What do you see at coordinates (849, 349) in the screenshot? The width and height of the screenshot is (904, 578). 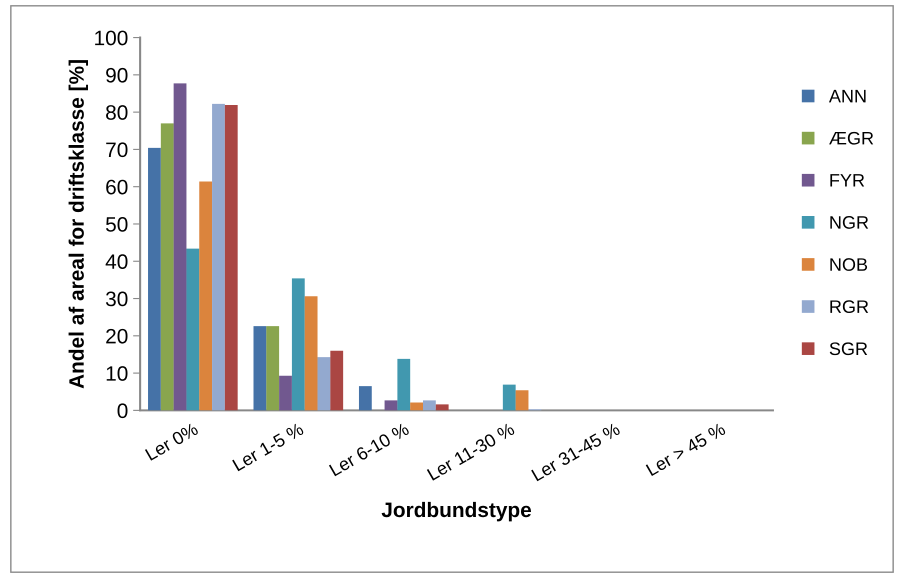 I see `legend-label: SGR` at bounding box center [849, 349].